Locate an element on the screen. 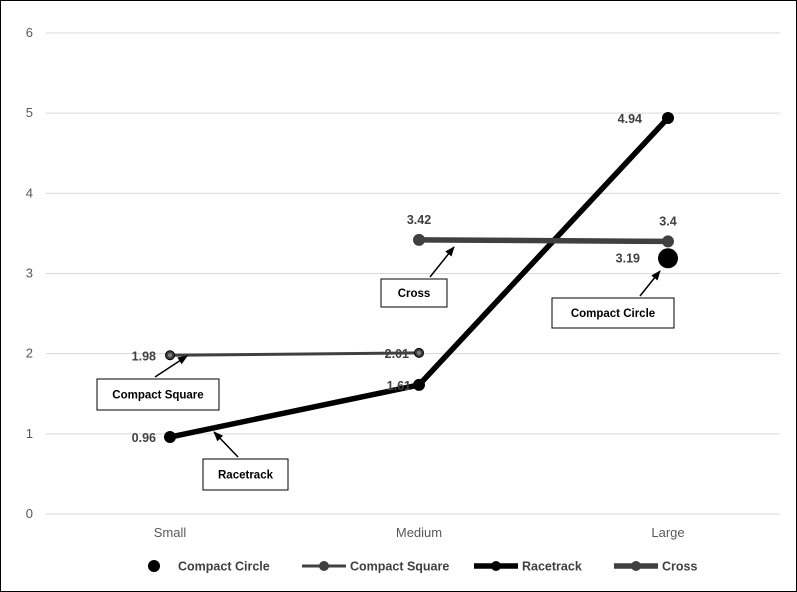  callout-label-cross: Cross is located at coordinates (414, 294).